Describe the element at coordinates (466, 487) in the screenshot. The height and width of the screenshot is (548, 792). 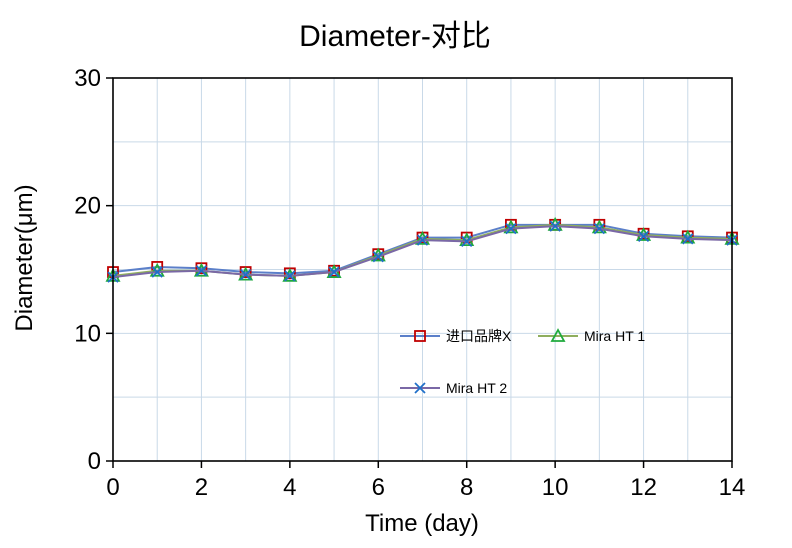
I see `x-tick-label: 8` at that location.